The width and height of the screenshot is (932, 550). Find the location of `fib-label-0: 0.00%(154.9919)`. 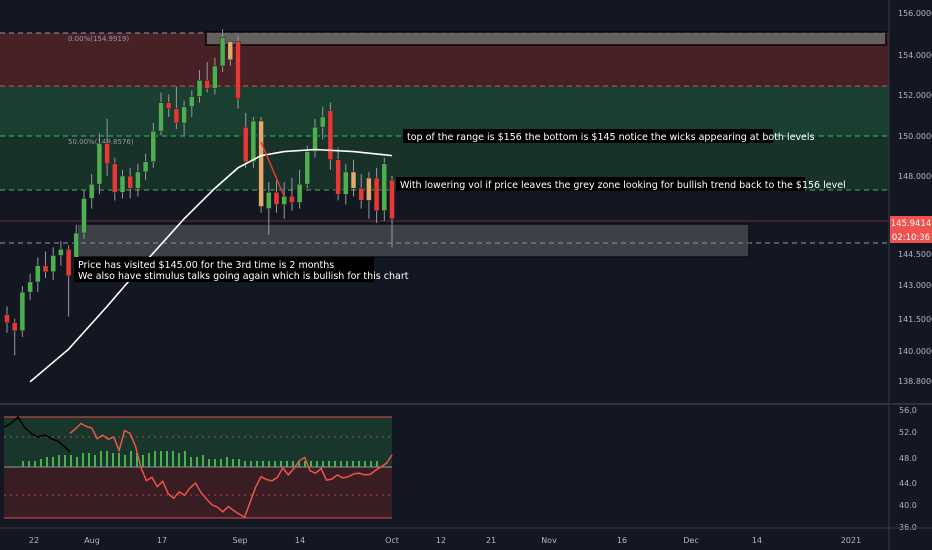

fib-label-0: 0.00%(154.9919) is located at coordinates (98, 39).